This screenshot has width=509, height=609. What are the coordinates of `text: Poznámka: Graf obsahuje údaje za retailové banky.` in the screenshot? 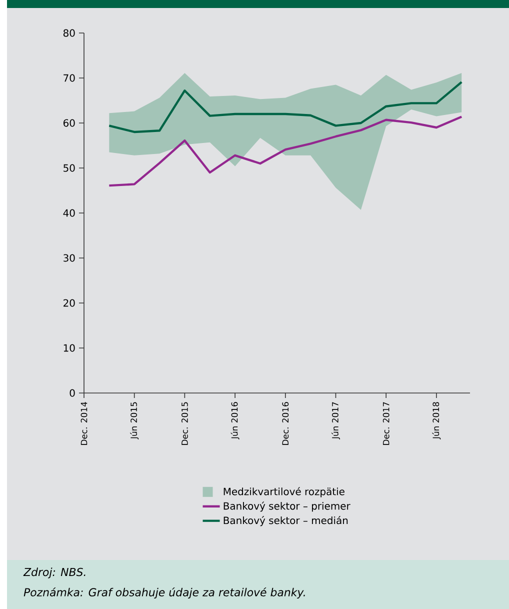 It's located at (164, 593).